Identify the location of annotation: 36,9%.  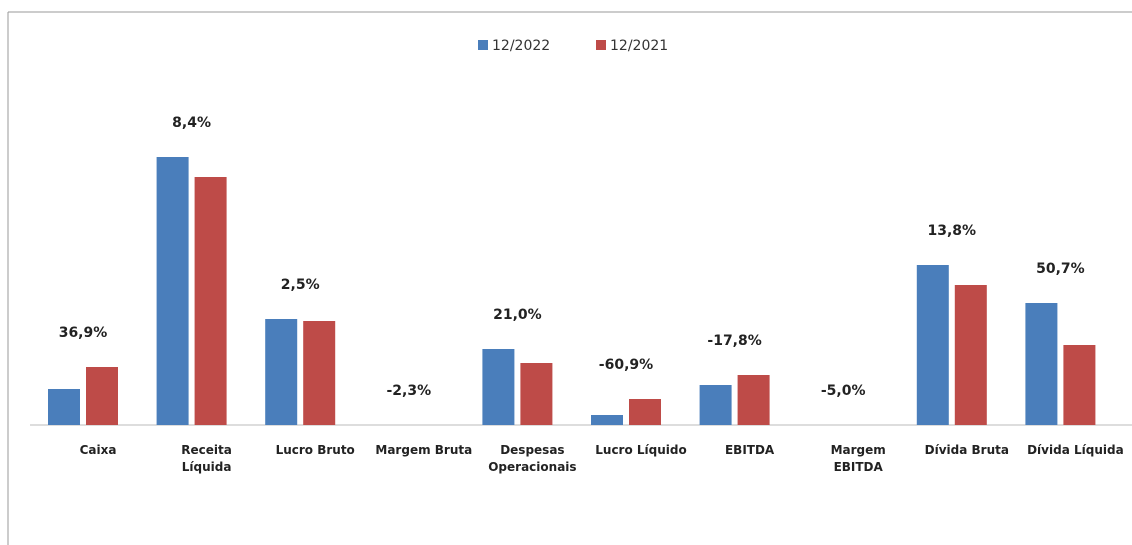
(83, 333).